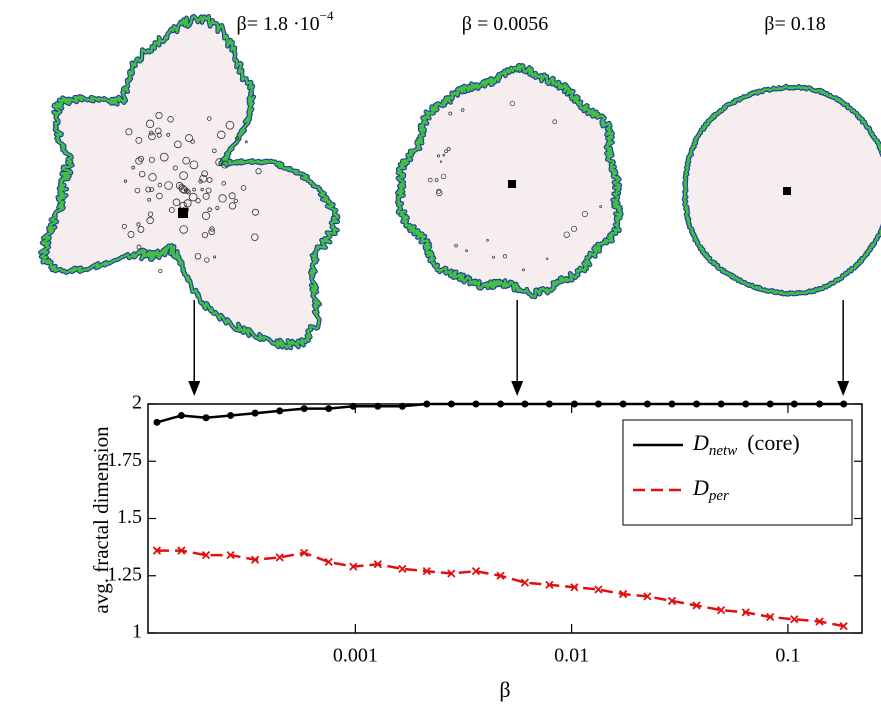  I want to click on legend-subscript: per, so click(718, 496).